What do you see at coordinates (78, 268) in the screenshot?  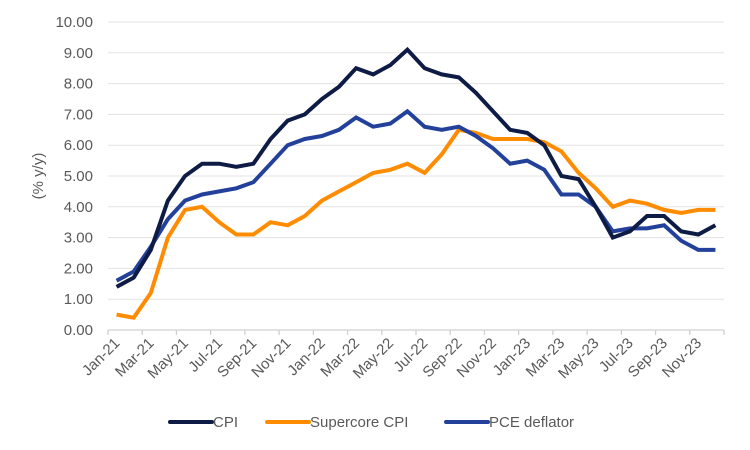 I see `y-tick-label: 2.00` at bounding box center [78, 268].